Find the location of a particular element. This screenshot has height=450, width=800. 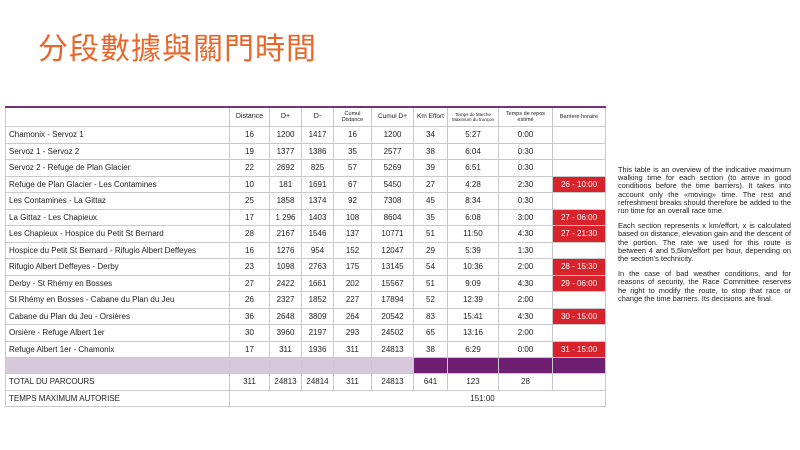

cumul-dplus-cell: 1200 is located at coordinates (392, 135).